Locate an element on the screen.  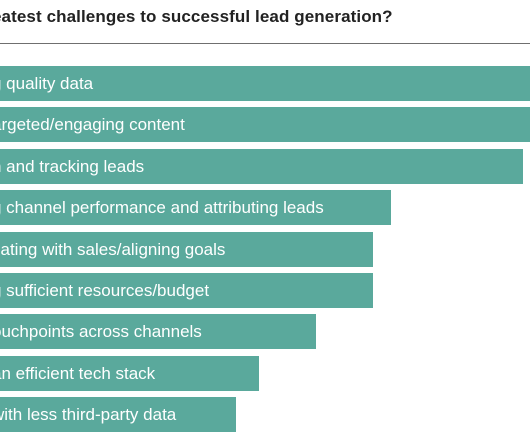
bar-label: cating with sales/aligning goals is located at coordinates (113, 249).